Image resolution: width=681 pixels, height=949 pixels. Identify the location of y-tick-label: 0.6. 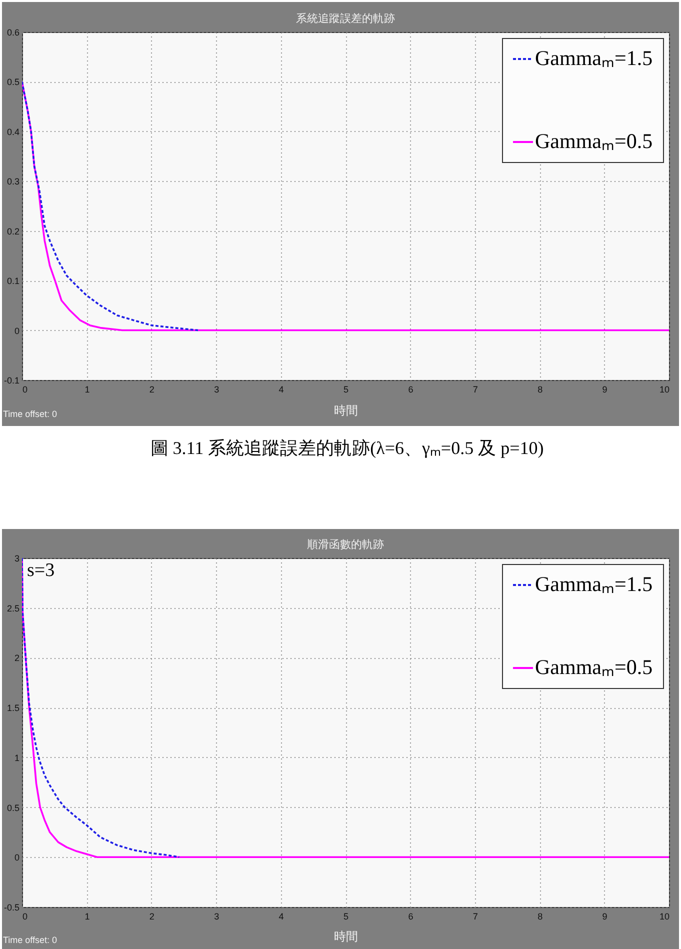
(13, 33).